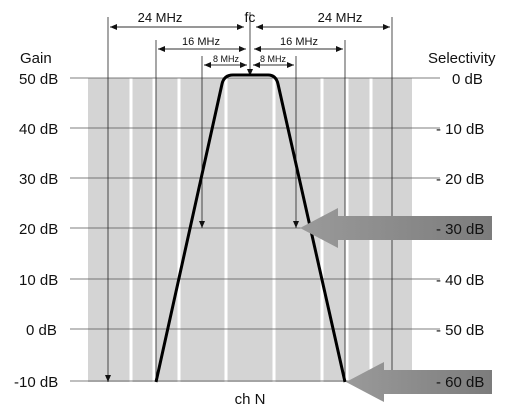  I want to click on span-label-right-16: 16 MHz, so click(299, 42).